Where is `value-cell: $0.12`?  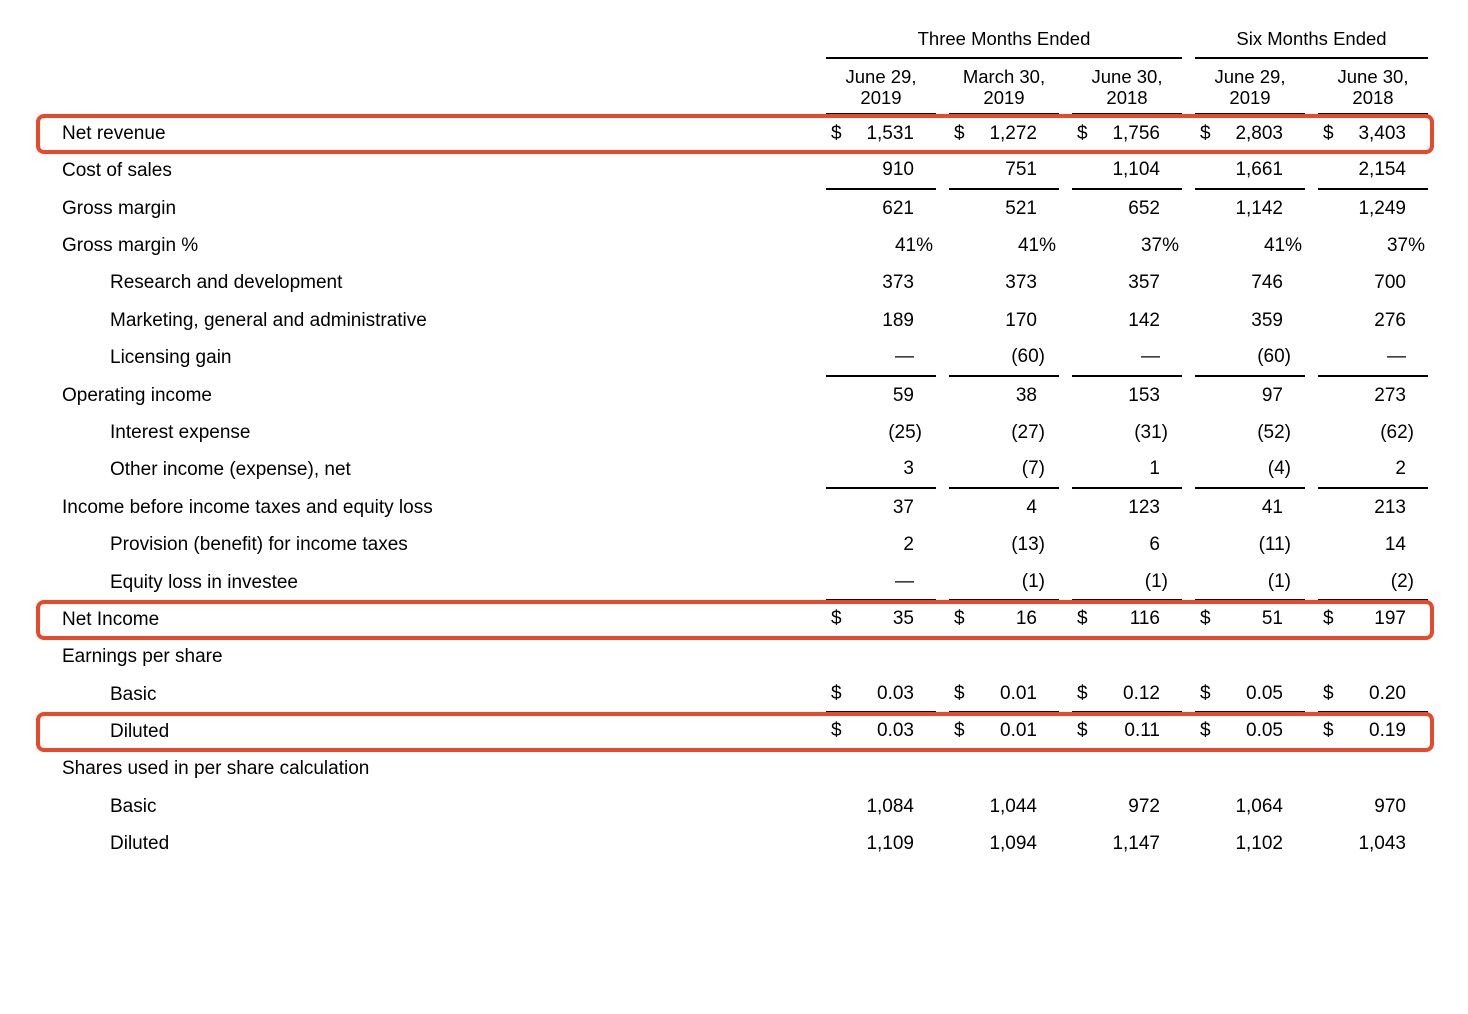 value-cell: $0.12 is located at coordinates (1127, 695).